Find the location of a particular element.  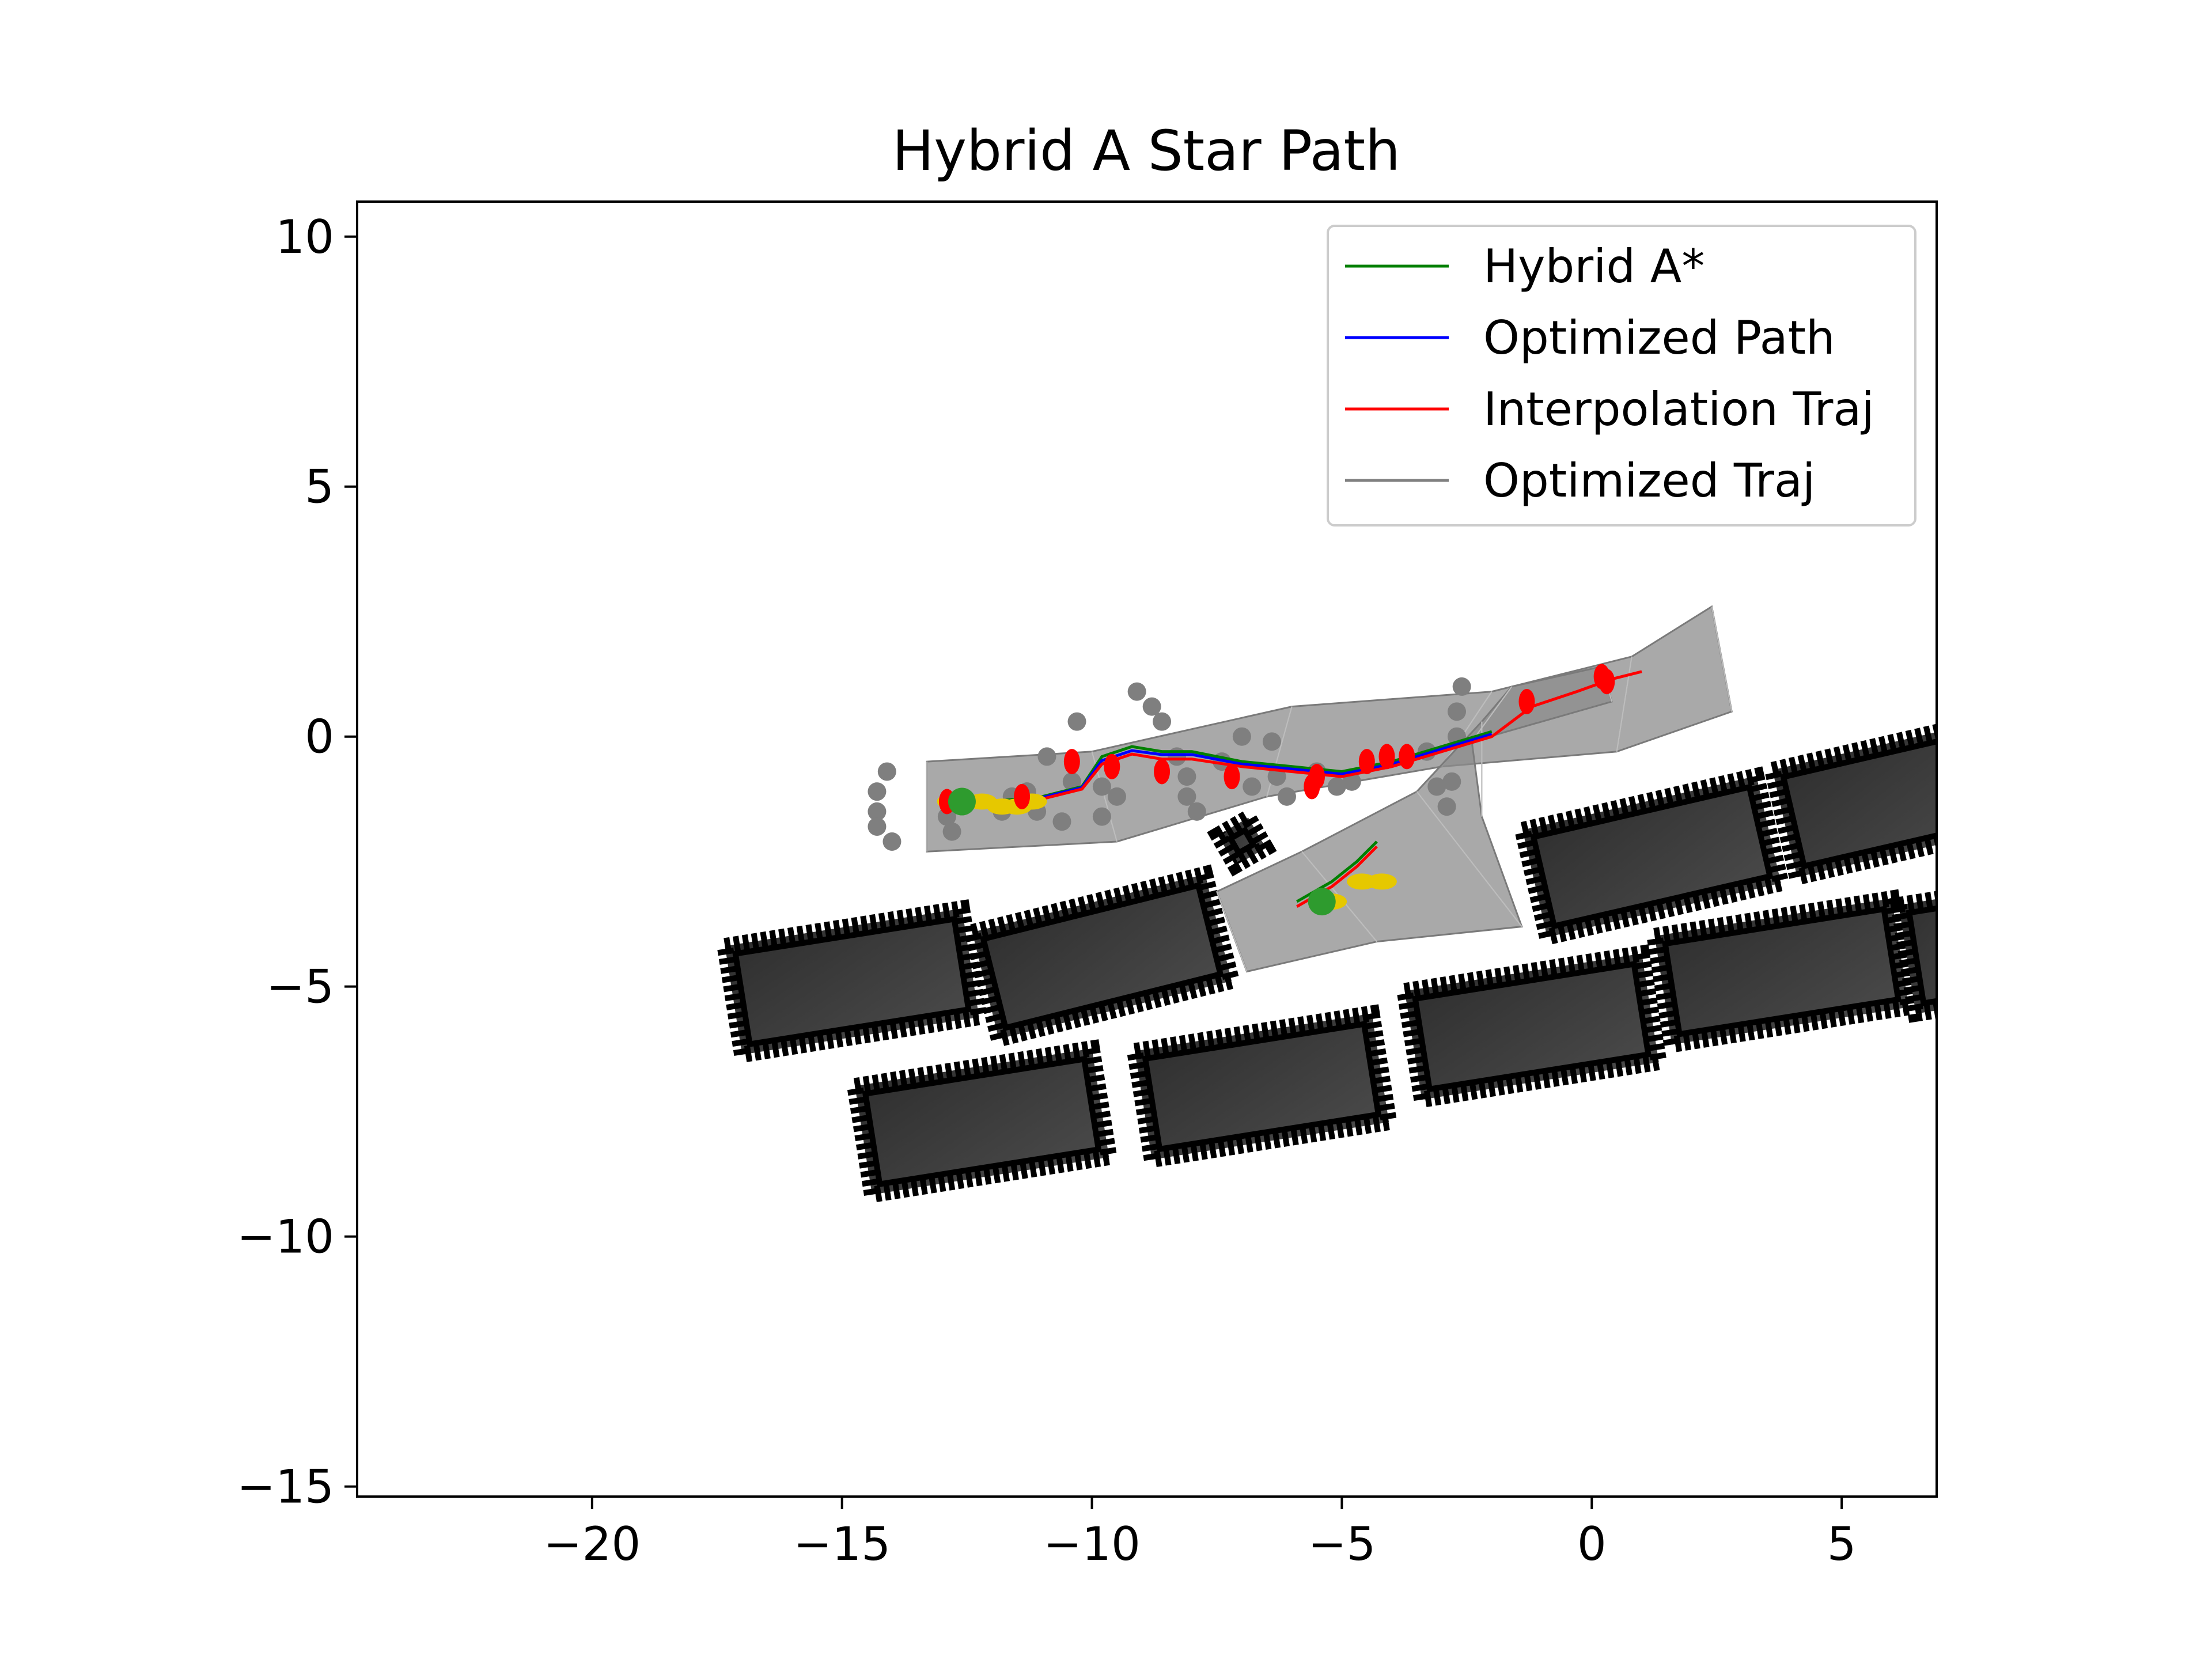

y-tick-label: −15 is located at coordinates (285, 1487).